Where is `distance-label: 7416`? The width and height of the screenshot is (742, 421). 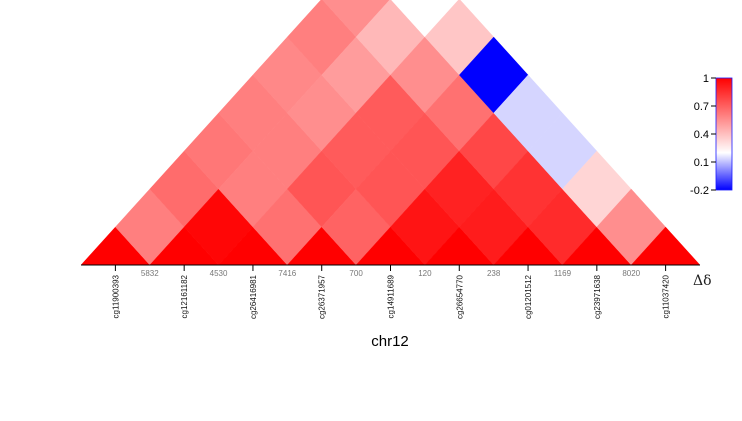 distance-label: 7416 is located at coordinates (287, 273).